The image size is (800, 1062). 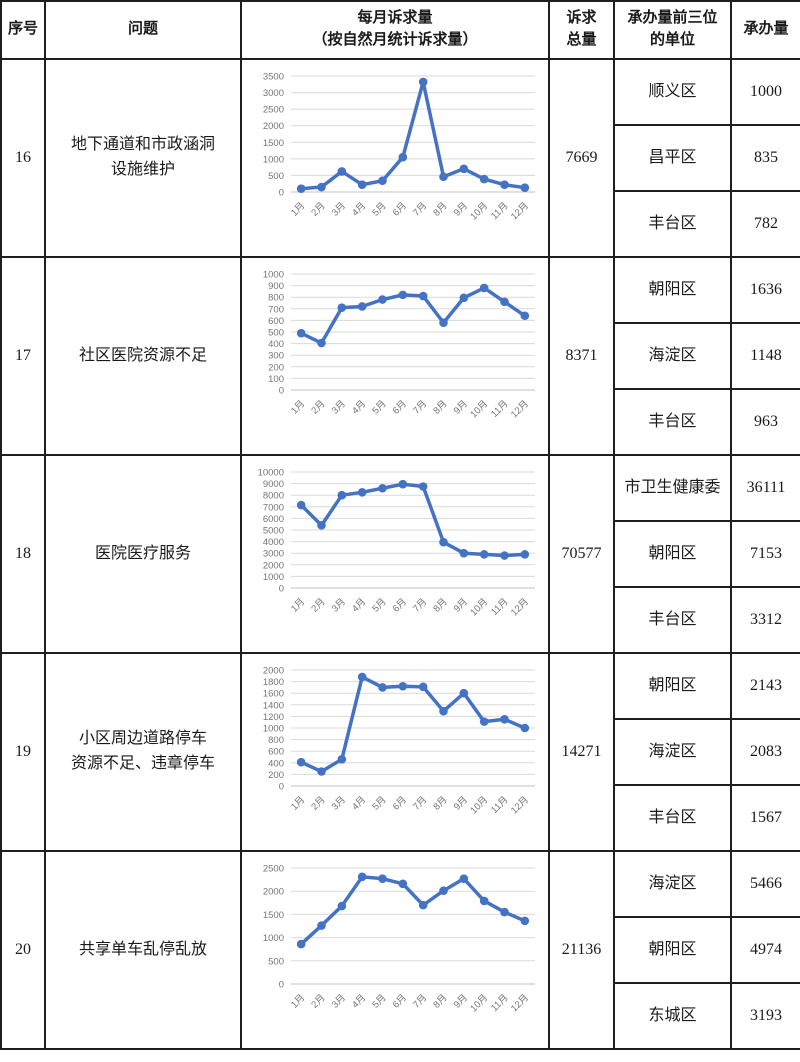 What do you see at coordinates (672, 1016) in the screenshot?
I see `unit-name-cell: 东城区` at bounding box center [672, 1016].